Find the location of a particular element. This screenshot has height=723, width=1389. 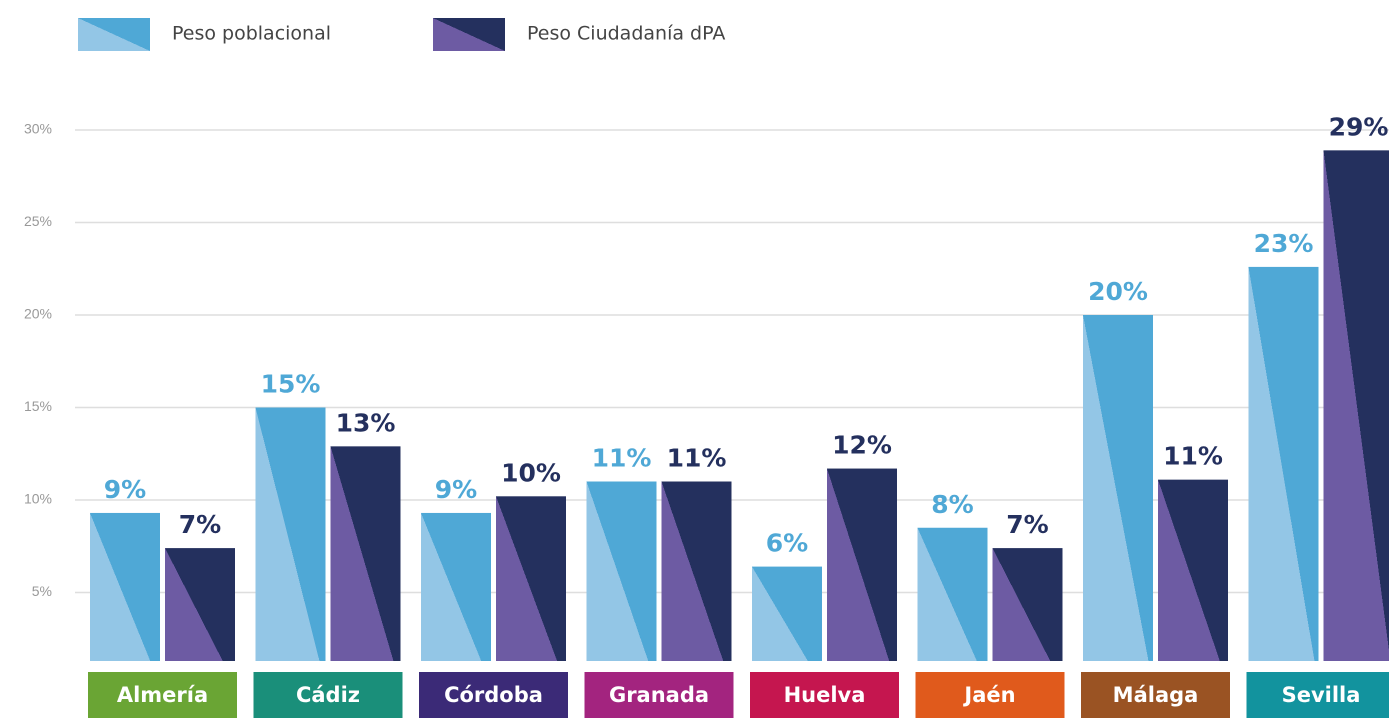

data-label: 23% is located at coordinates (1284, 243).